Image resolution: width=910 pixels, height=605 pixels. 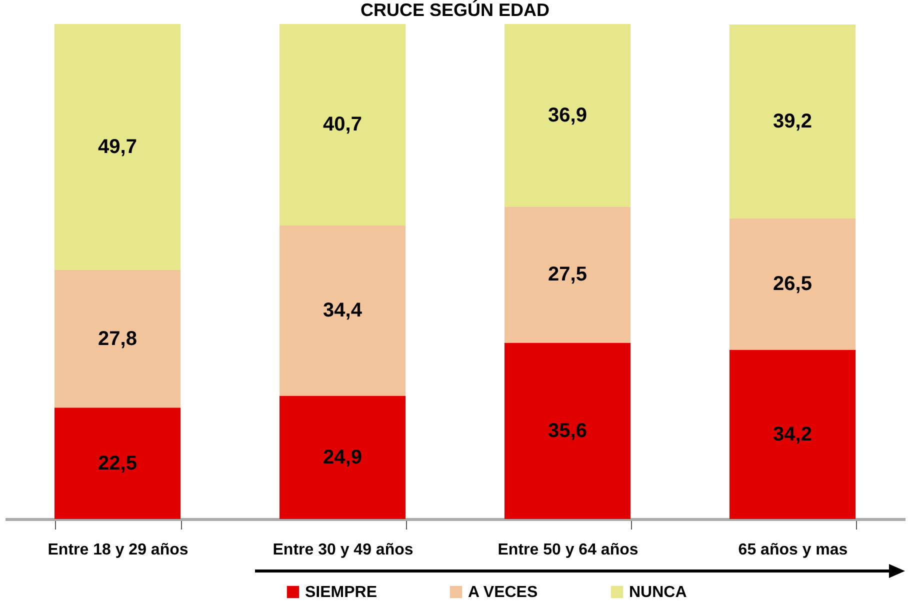 I want to click on data-label: 36,9, so click(x=567, y=115).